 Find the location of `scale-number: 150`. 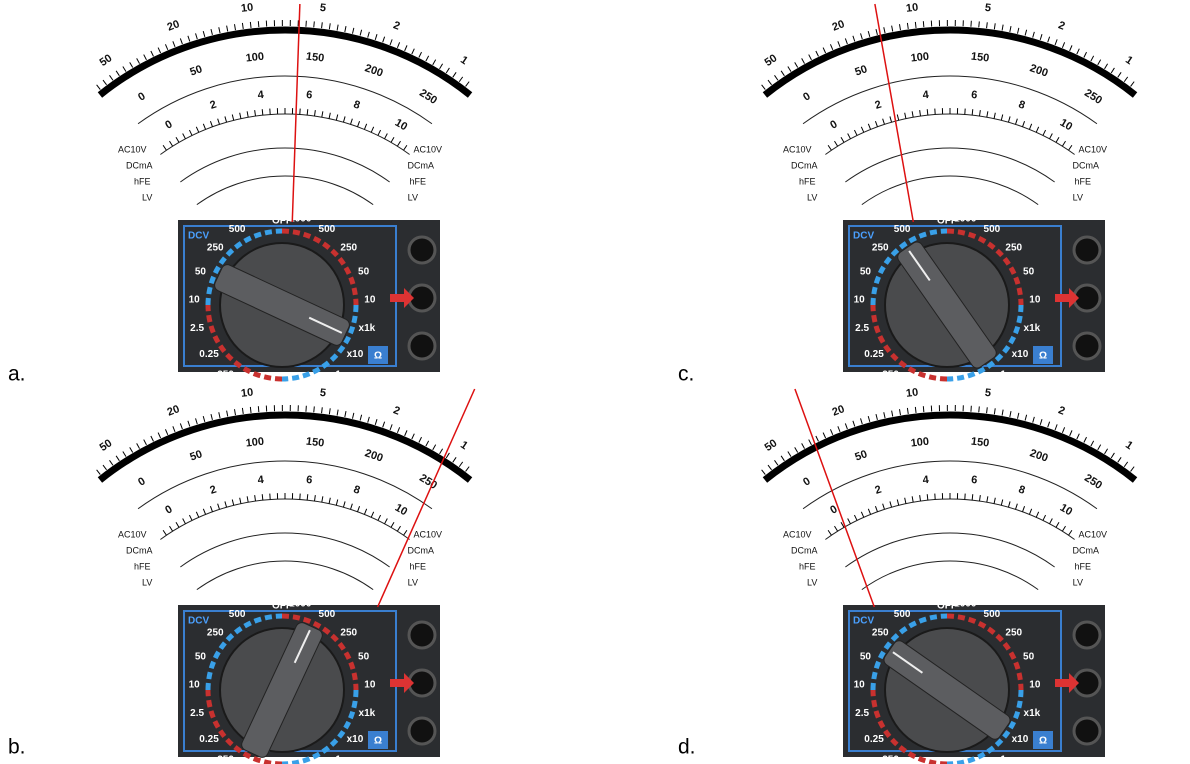

scale-number: 150 is located at coordinates (980, 58).